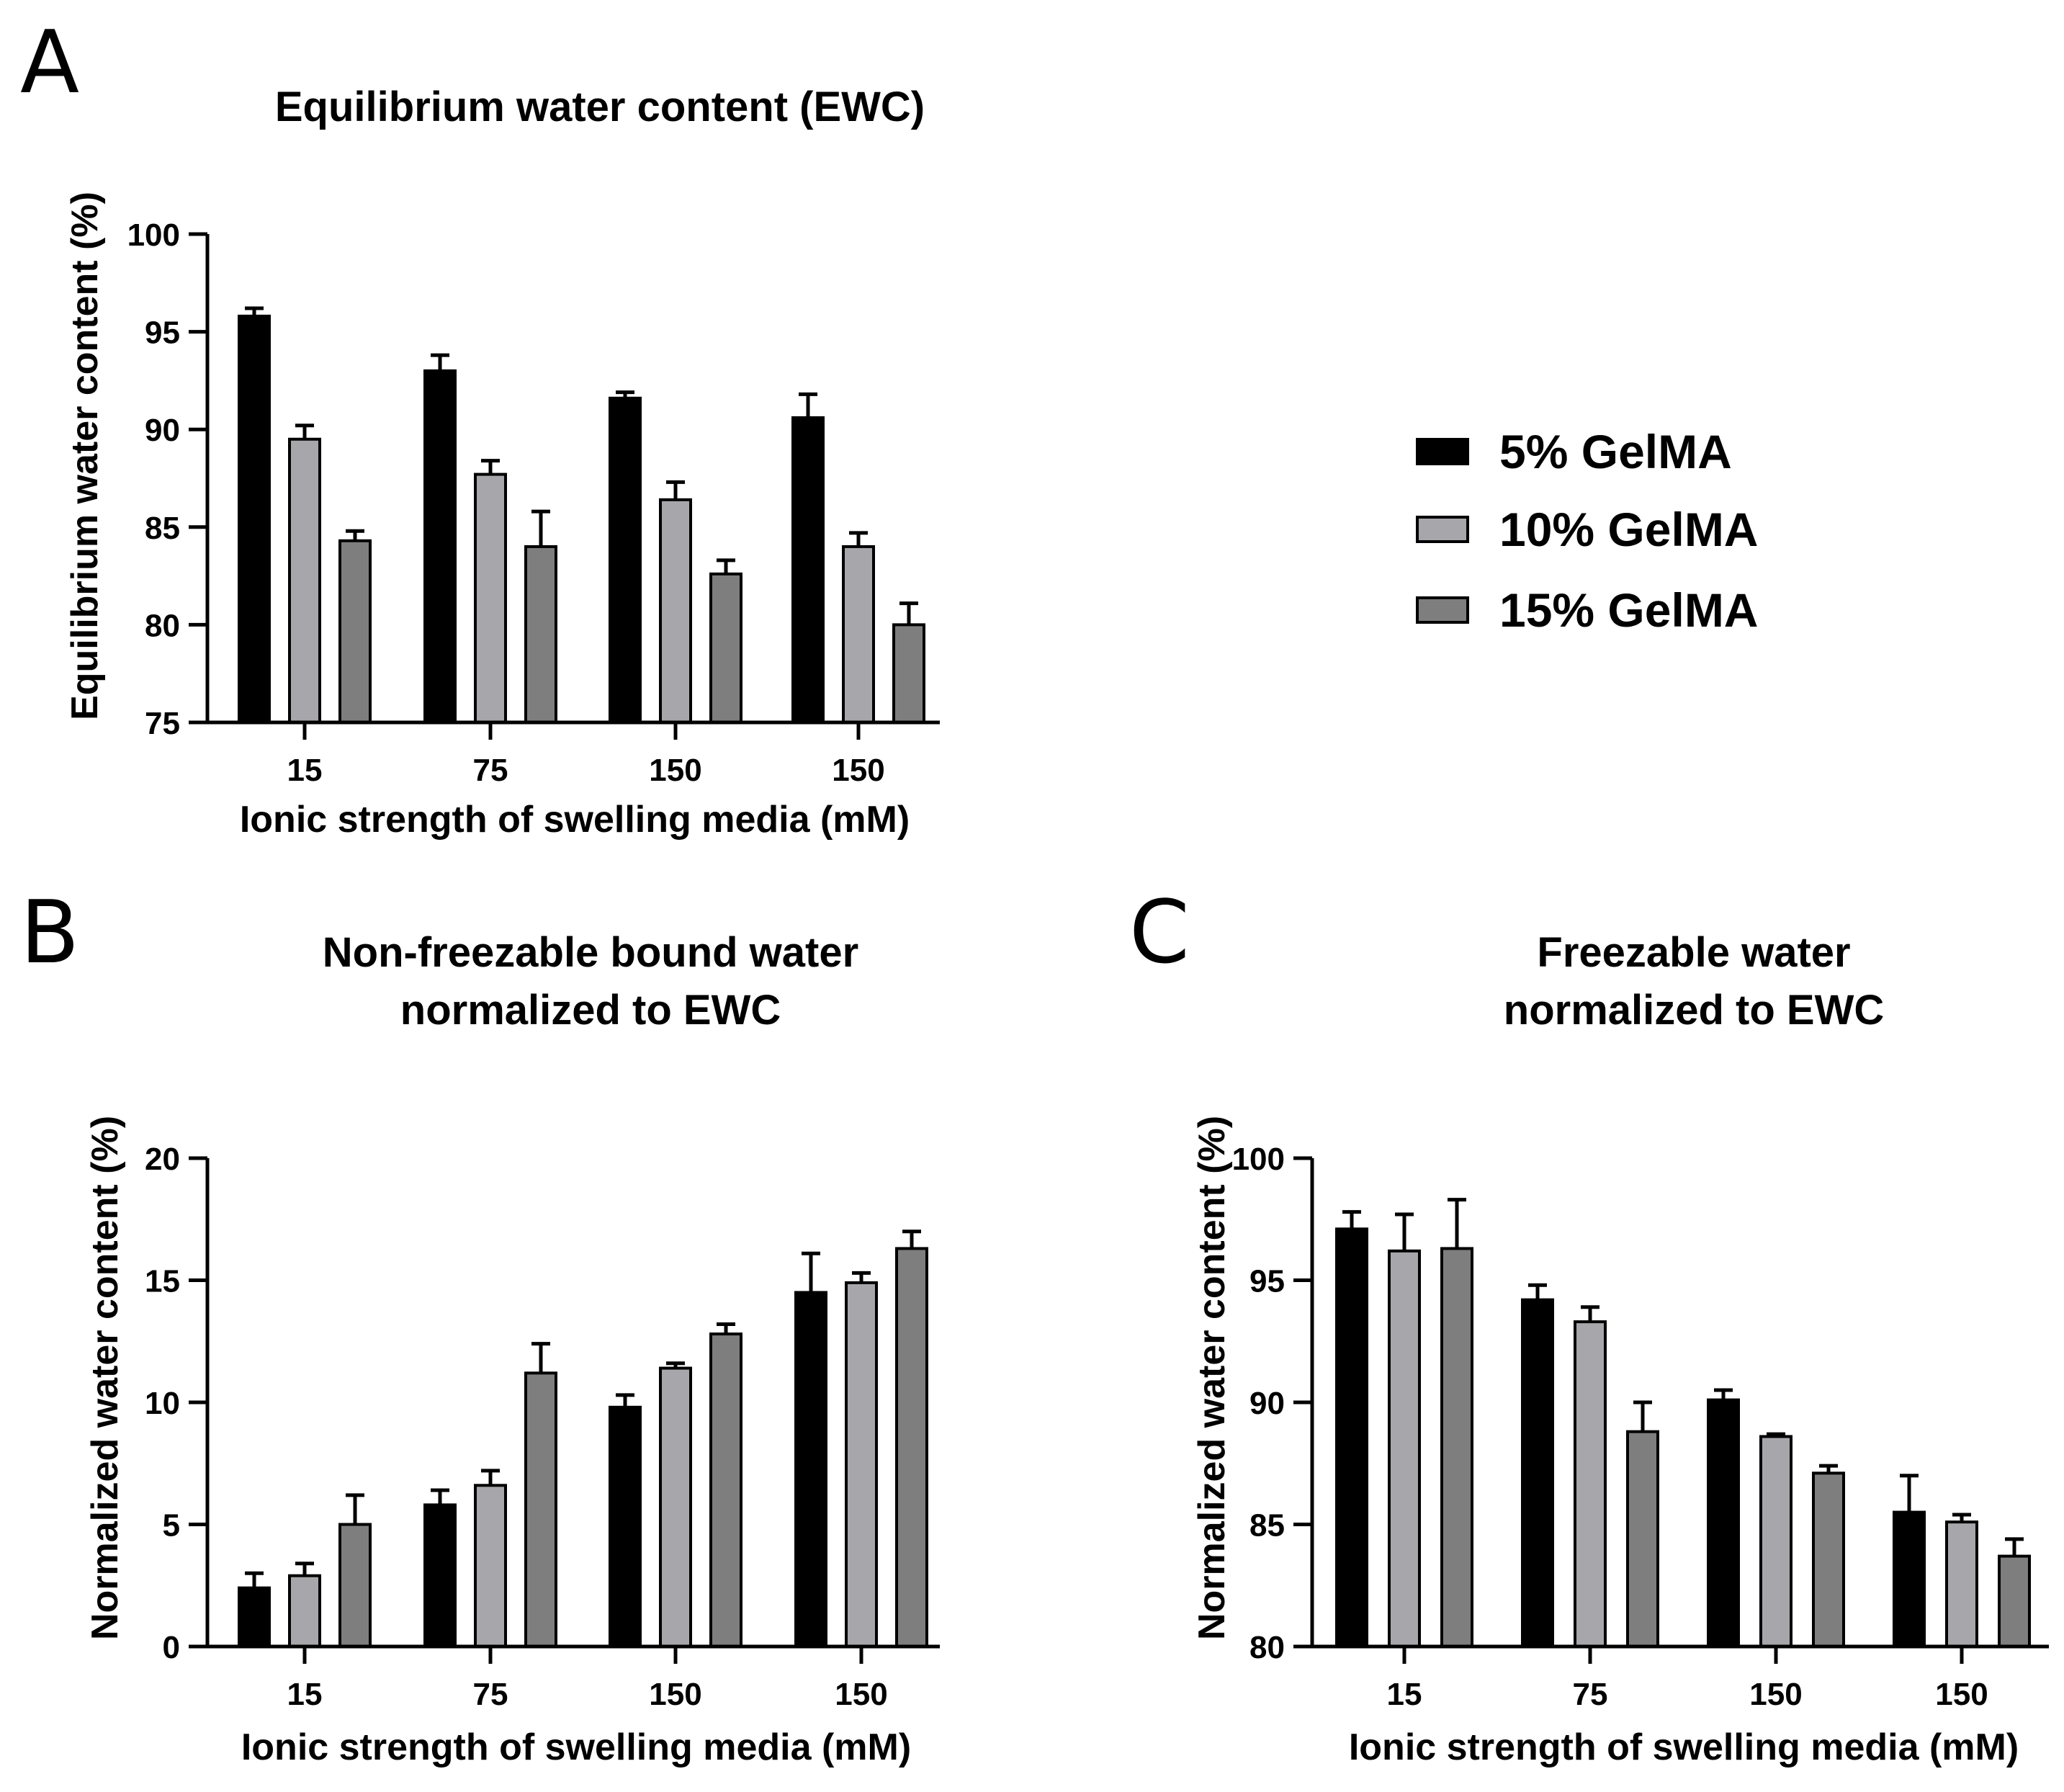  I want to click on y-tick-label: 5, so click(171, 1526).